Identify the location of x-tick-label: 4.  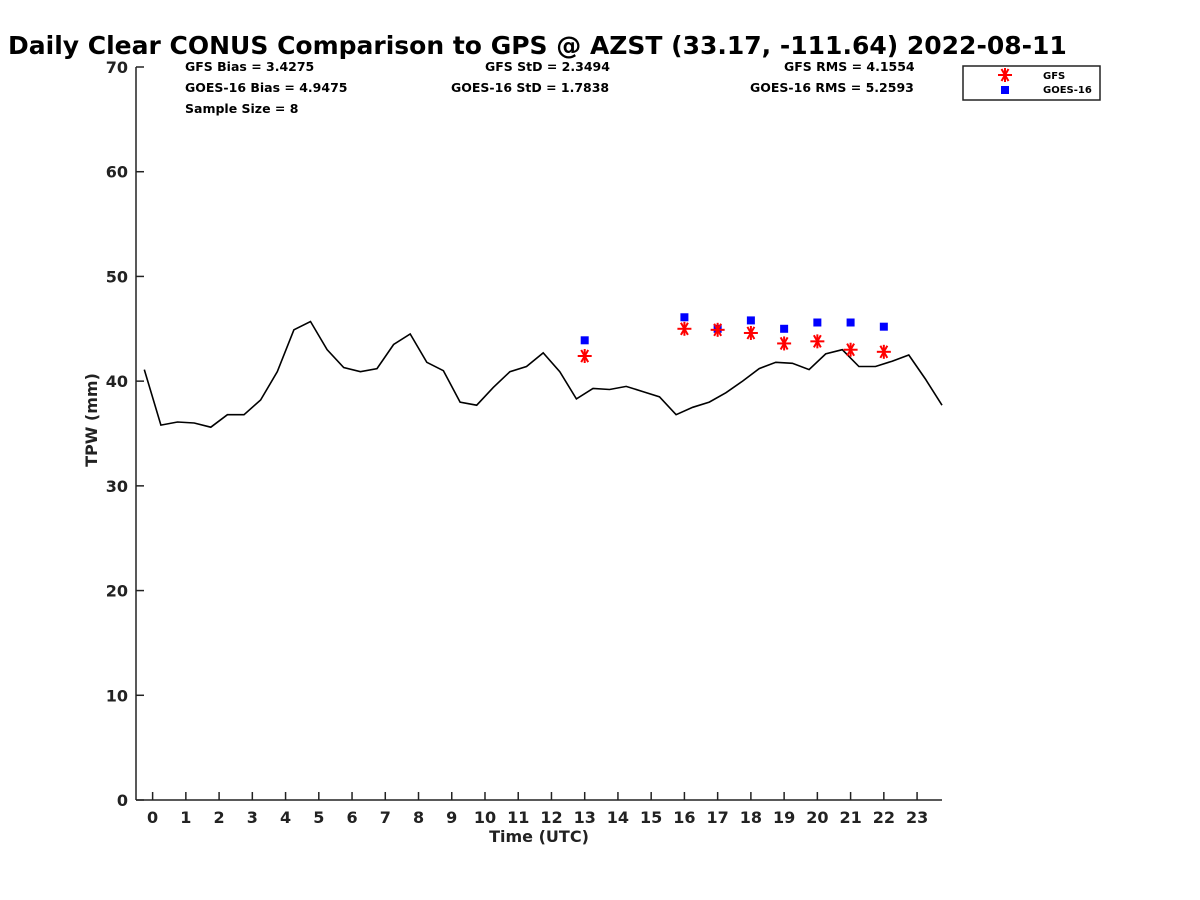
(285, 817).